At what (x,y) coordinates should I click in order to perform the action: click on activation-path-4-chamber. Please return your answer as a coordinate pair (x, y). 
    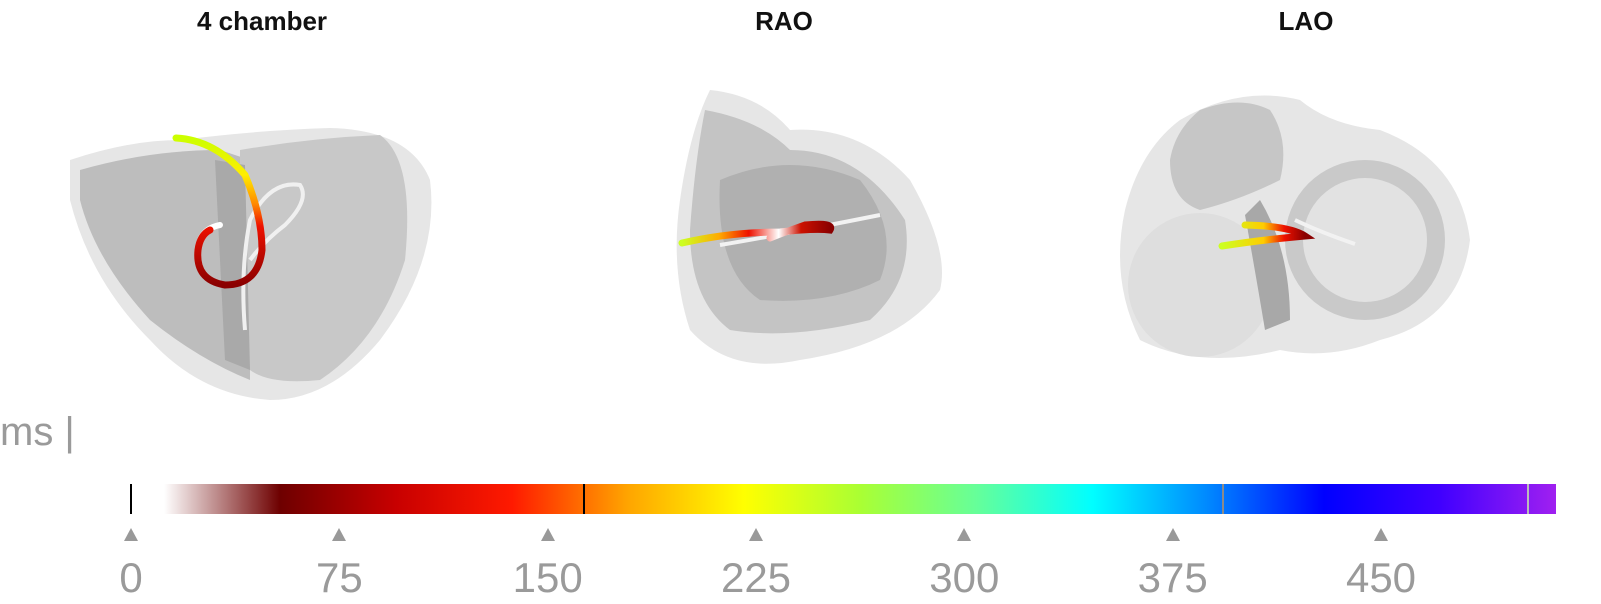
    Looking at the image, I should click on (219, 211).